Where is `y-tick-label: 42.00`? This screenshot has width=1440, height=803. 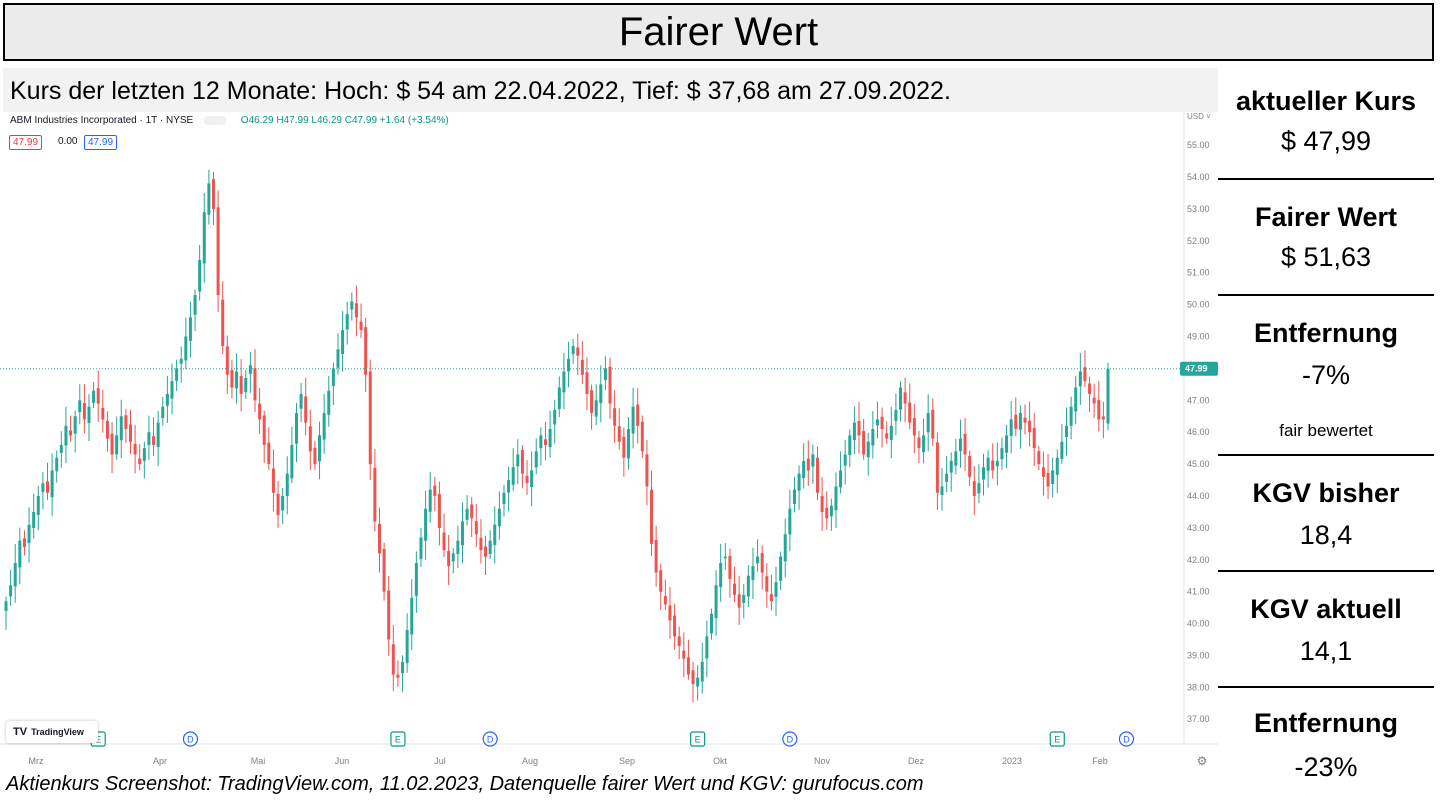
y-tick-label: 42.00 is located at coordinates (1198, 560).